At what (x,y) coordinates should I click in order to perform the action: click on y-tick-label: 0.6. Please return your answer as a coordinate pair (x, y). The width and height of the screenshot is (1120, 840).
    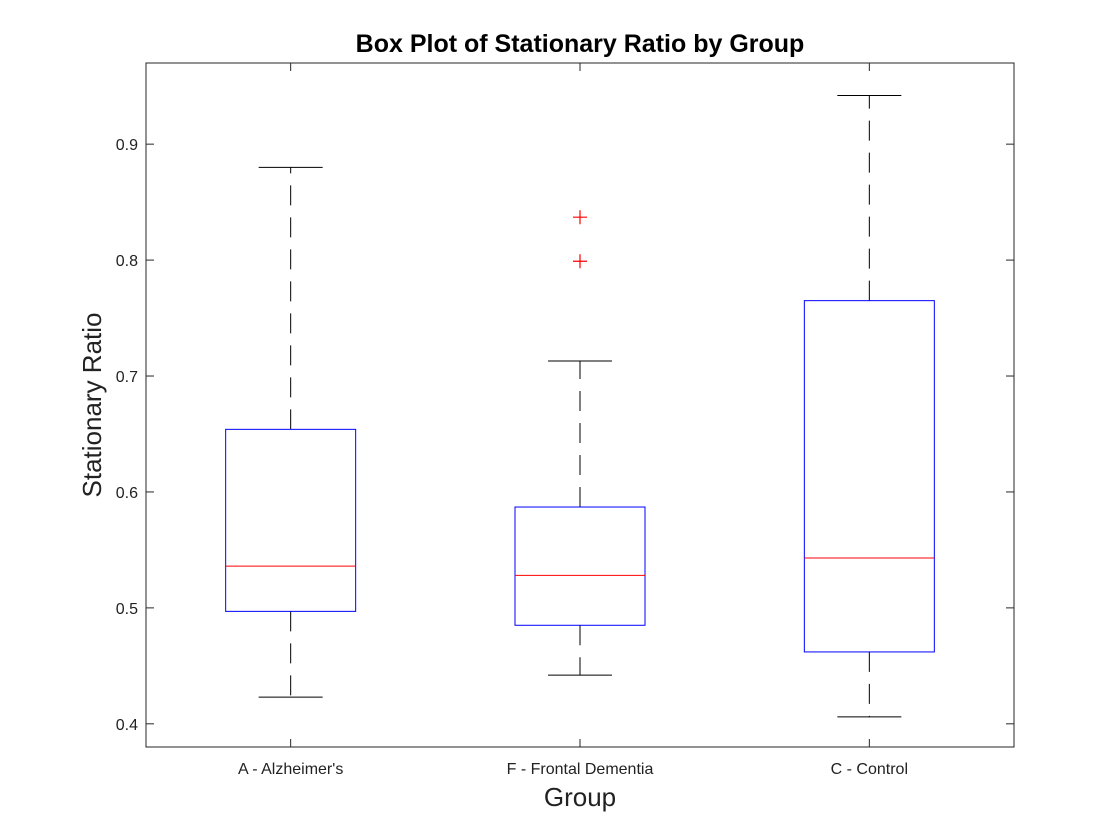
    Looking at the image, I should click on (127, 493).